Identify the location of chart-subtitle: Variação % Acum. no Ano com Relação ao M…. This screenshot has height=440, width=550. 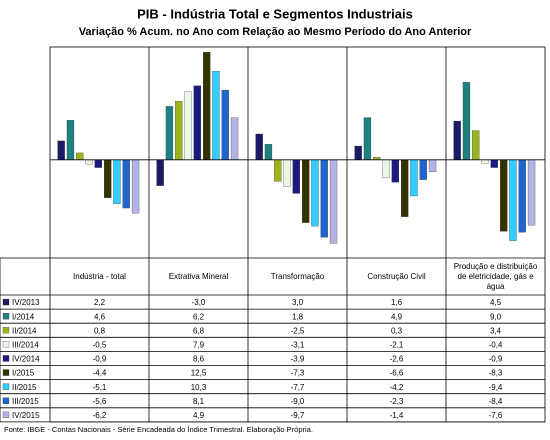
(275, 32).